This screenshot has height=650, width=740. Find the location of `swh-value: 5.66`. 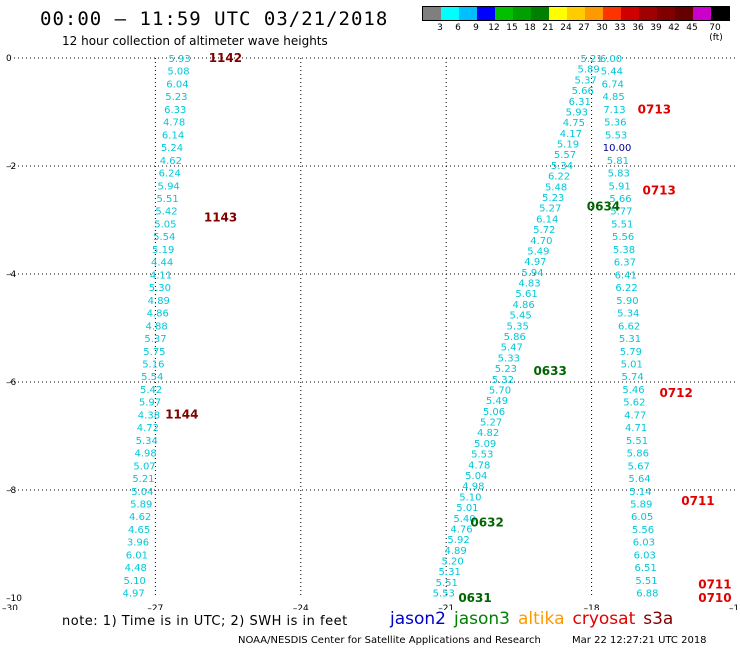

swh-value: 5.66 is located at coordinates (620, 199).